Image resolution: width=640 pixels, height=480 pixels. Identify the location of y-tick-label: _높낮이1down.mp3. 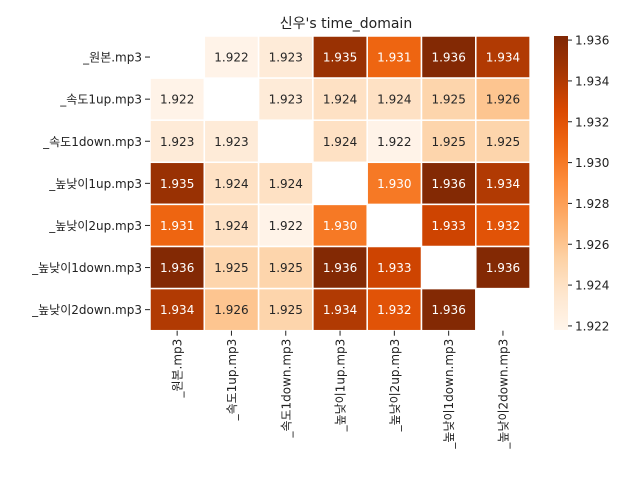
(86, 268).